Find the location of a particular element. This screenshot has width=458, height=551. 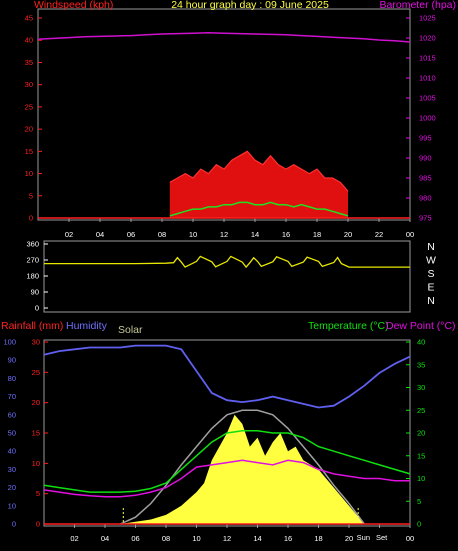

rainfall-ticks: 0 5 10 15 20 25 30 is located at coordinates (40, 433).